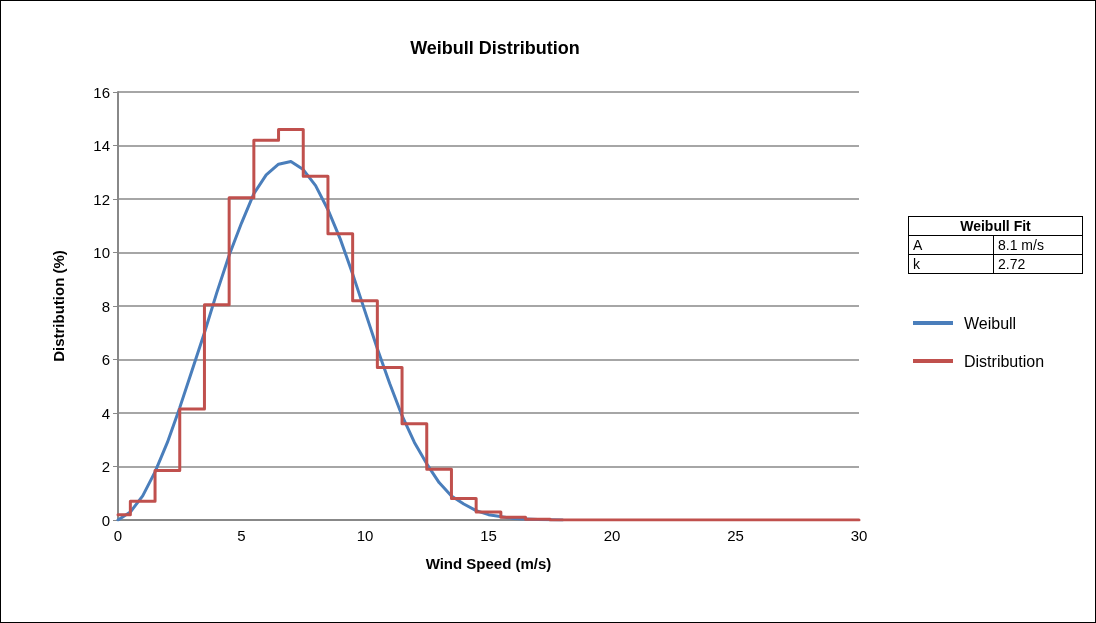 Image resolution: width=1096 pixels, height=623 pixels. I want to click on legend-label: Weibull, so click(990, 323).